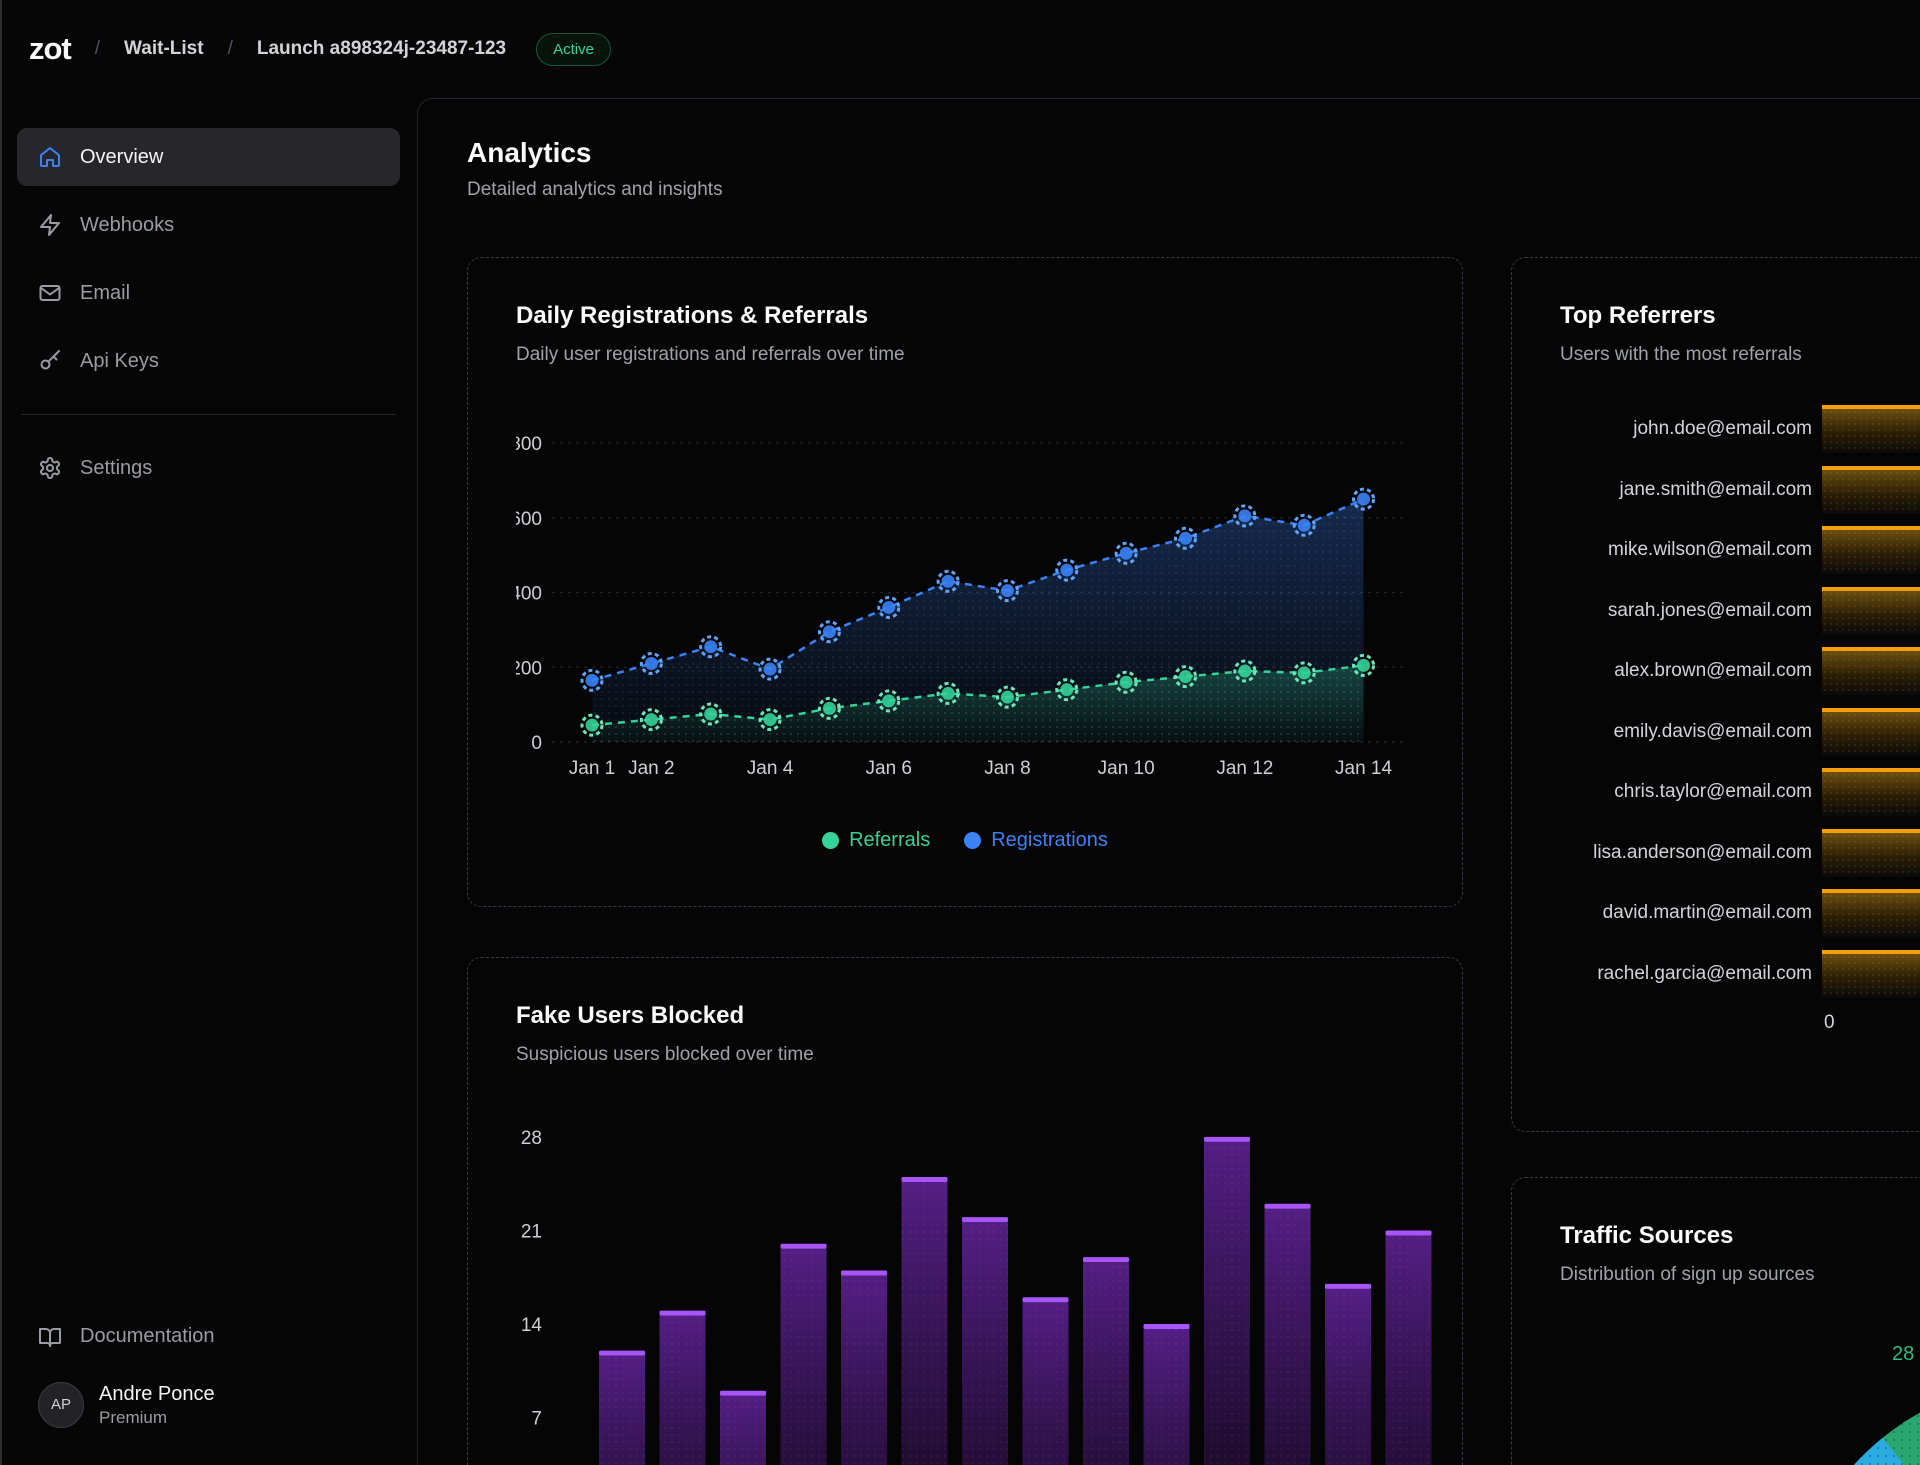 The height and width of the screenshot is (1465, 1920). What do you see at coordinates (50, 293) in the screenshot?
I see `mail-icon` at bounding box center [50, 293].